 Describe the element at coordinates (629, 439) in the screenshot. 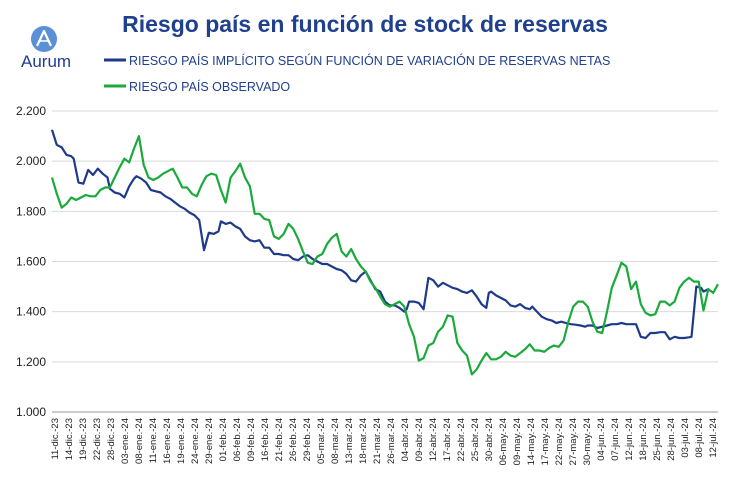

I see `x-tick-label: 12-jun.-24` at that location.